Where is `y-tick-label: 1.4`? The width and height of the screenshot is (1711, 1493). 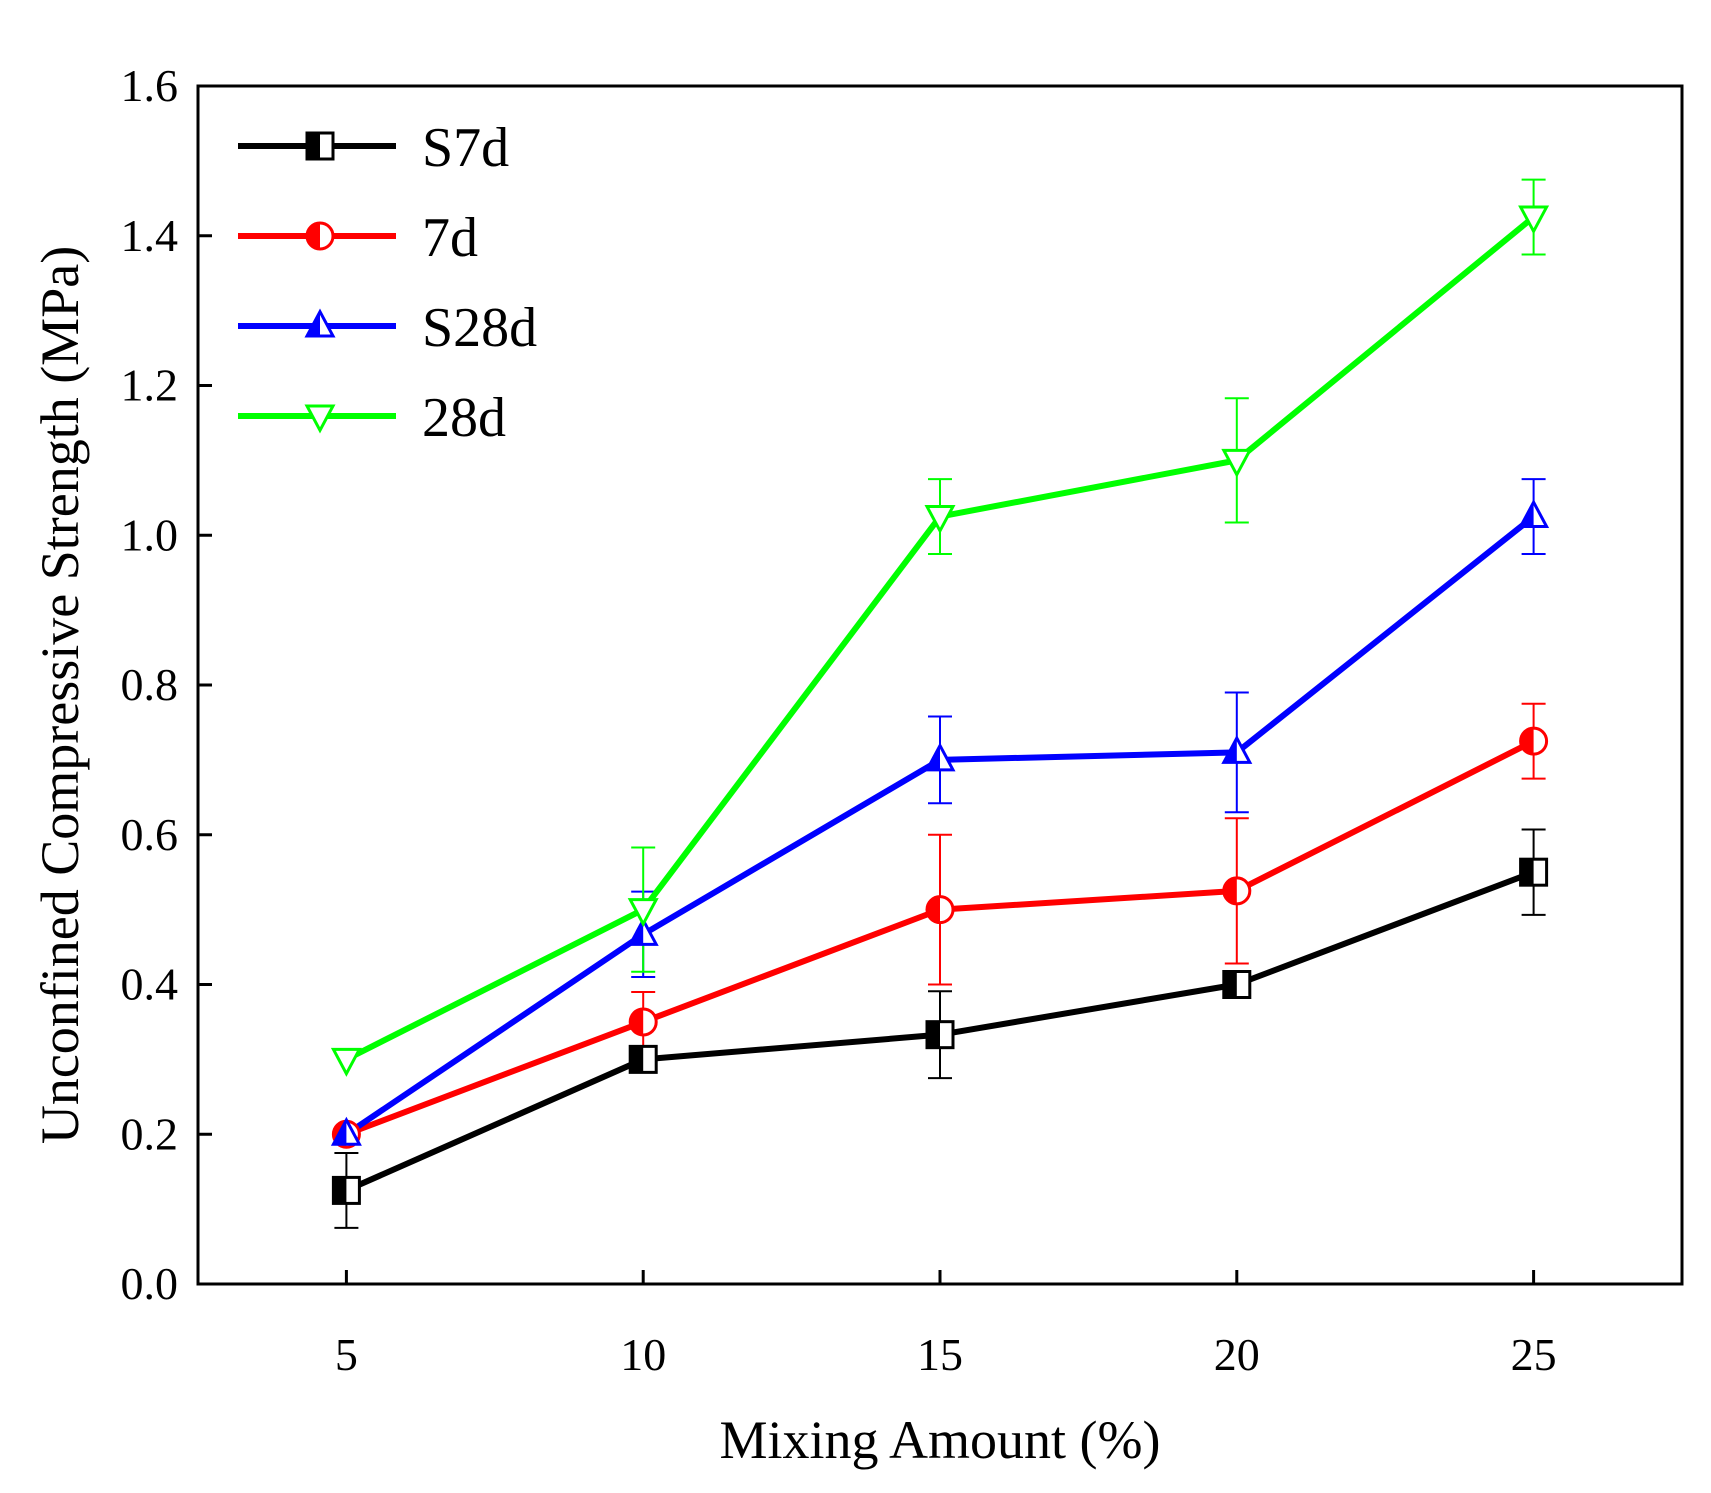
y-tick-label: 1.4 is located at coordinates (150, 235).